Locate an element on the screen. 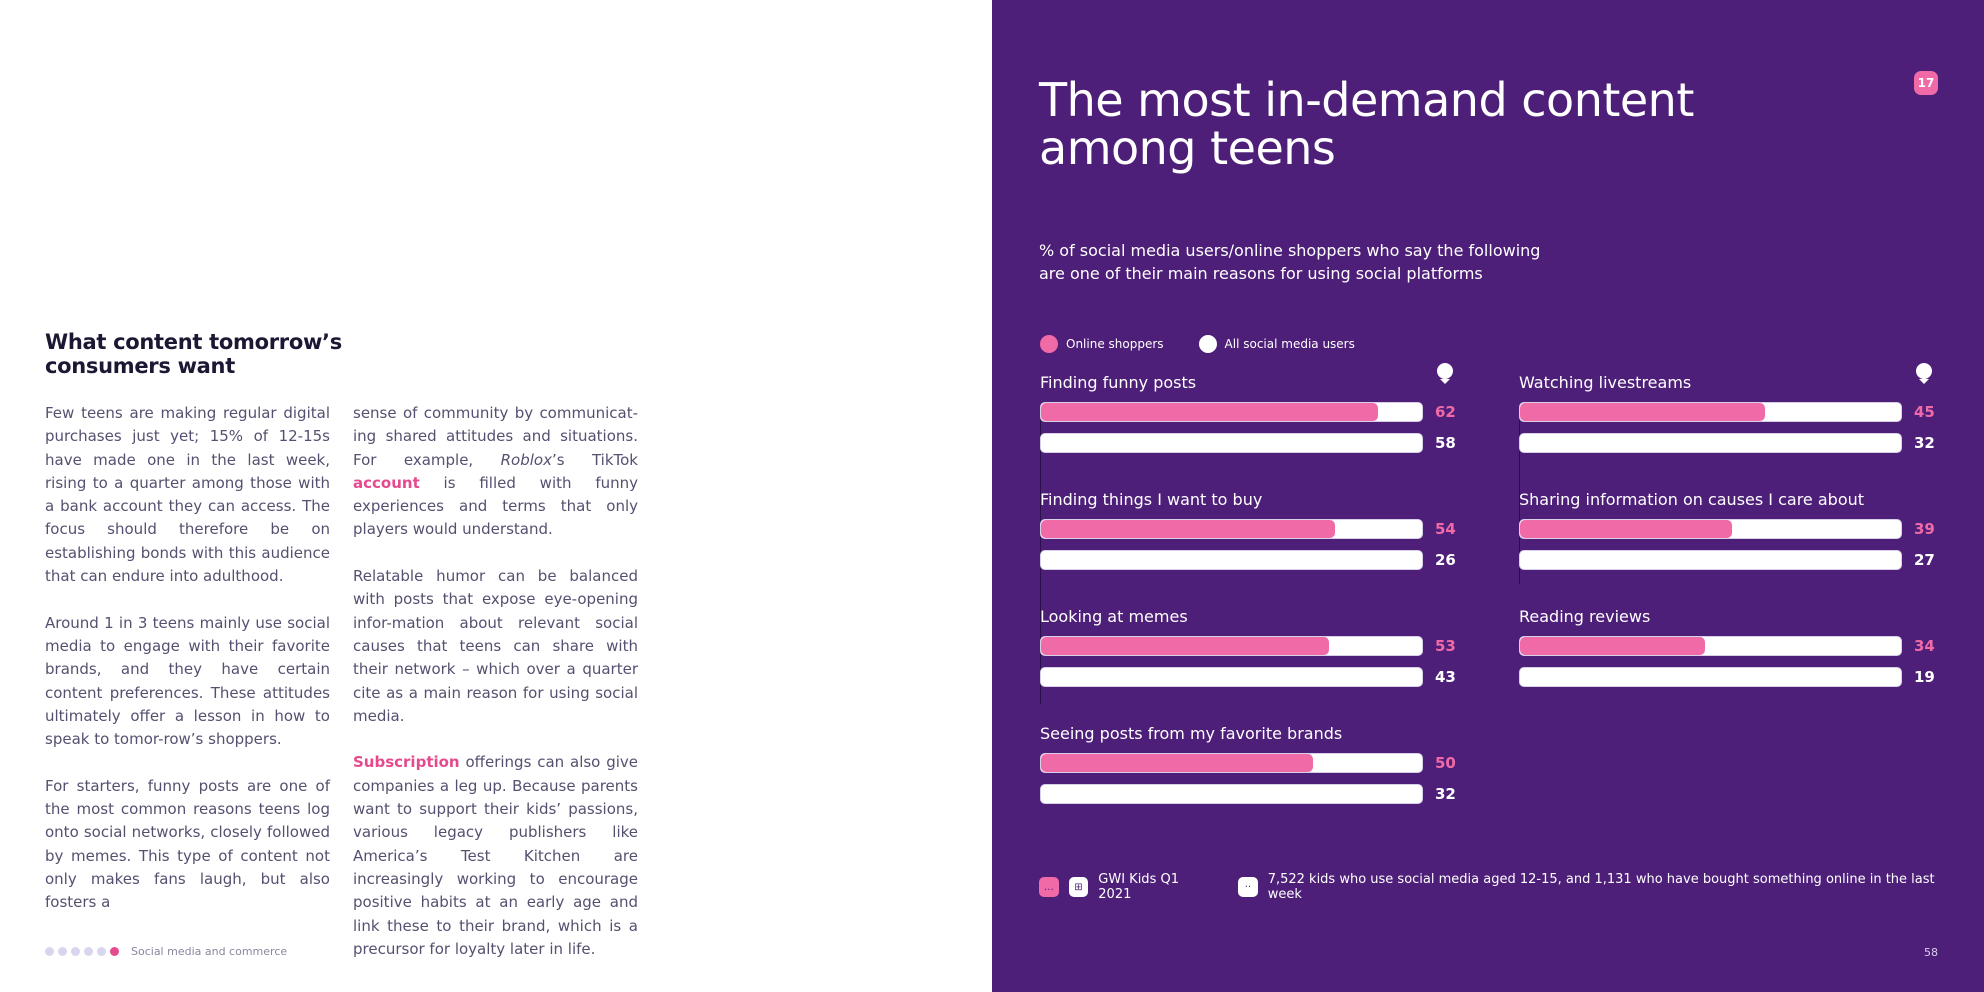 The image size is (1984, 992). chart-group: Seeing posts from my favorite brands 50 32 is located at coordinates (1260, 781).